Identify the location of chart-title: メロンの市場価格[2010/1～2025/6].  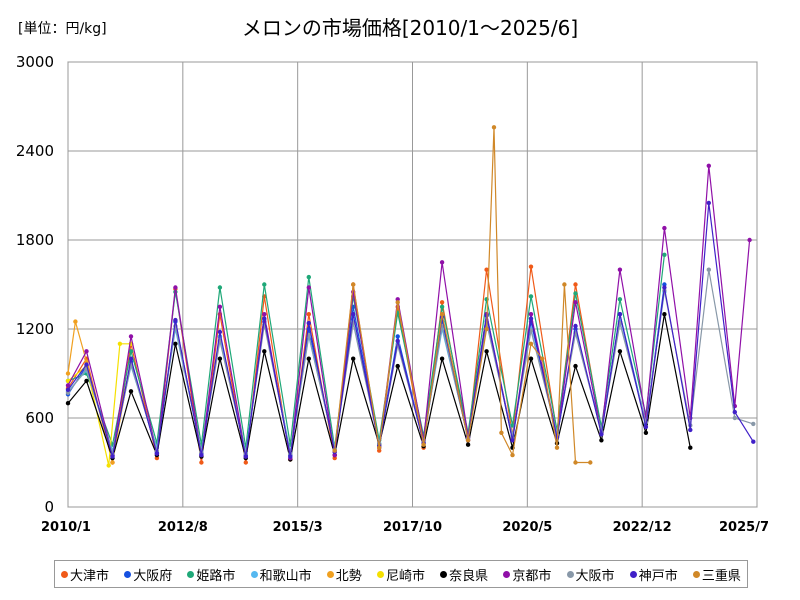
(410, 28).